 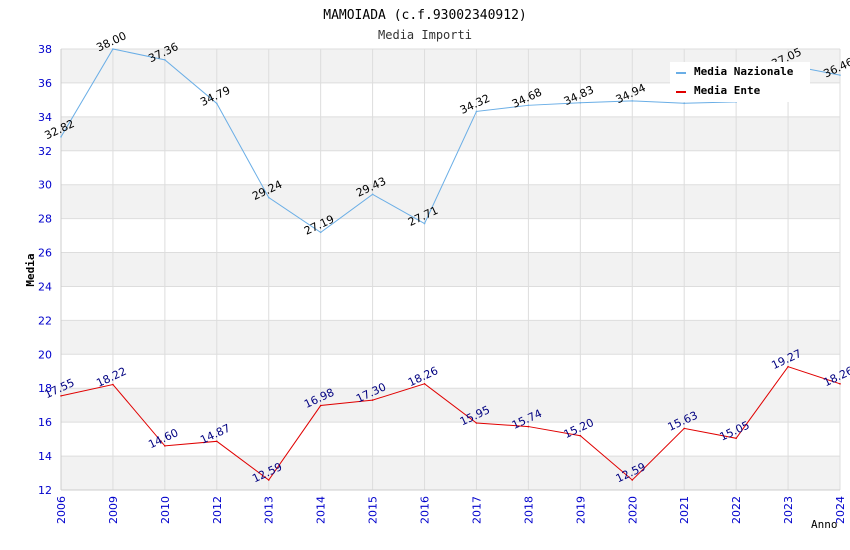 What do you see at coordinates (45, 117) in the screenshot?
I see `y-tick-label: 34` at bounding box center [45, 117].